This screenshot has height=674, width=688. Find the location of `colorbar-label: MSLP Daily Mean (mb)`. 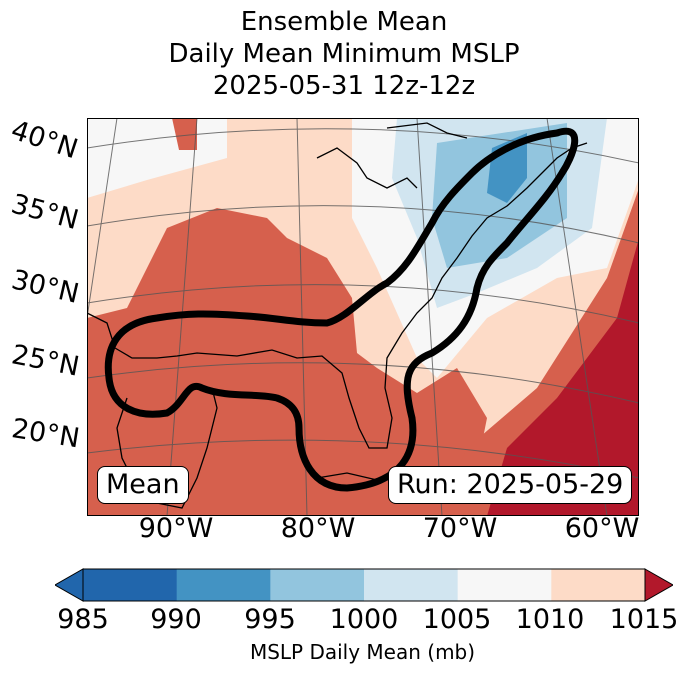

colorbar-label: MSLP Daily Mean (mb) is located at coordinates (362, 652).